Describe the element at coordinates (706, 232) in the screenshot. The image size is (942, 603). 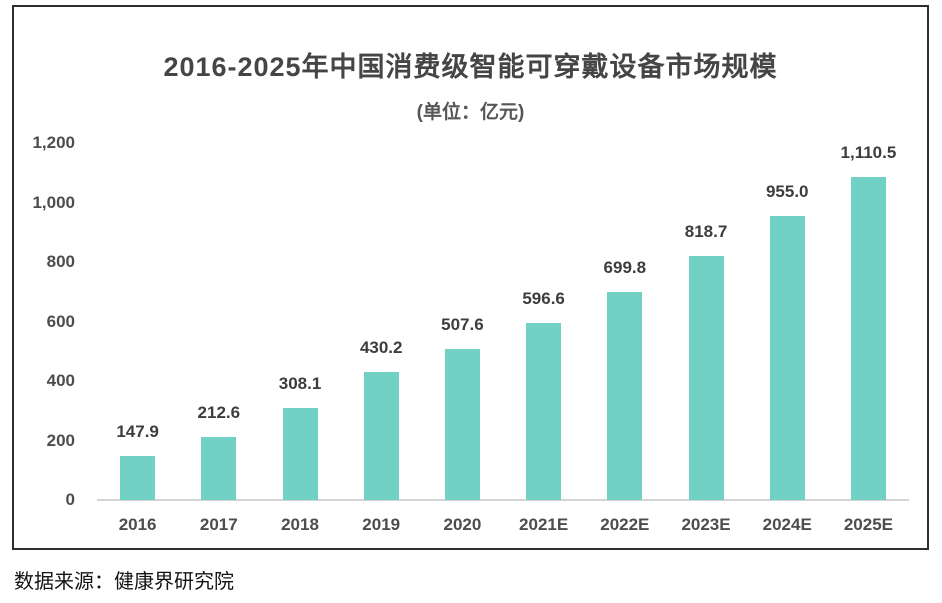
I see `bar-value-label: 818.7` at that location.